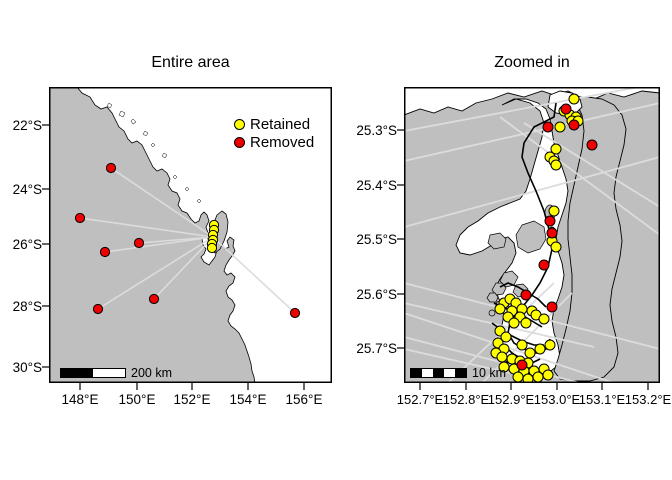 This screenshot has height=480, width=672. I want to click on left-scalebar-label: 200 km, so click(151, 373).